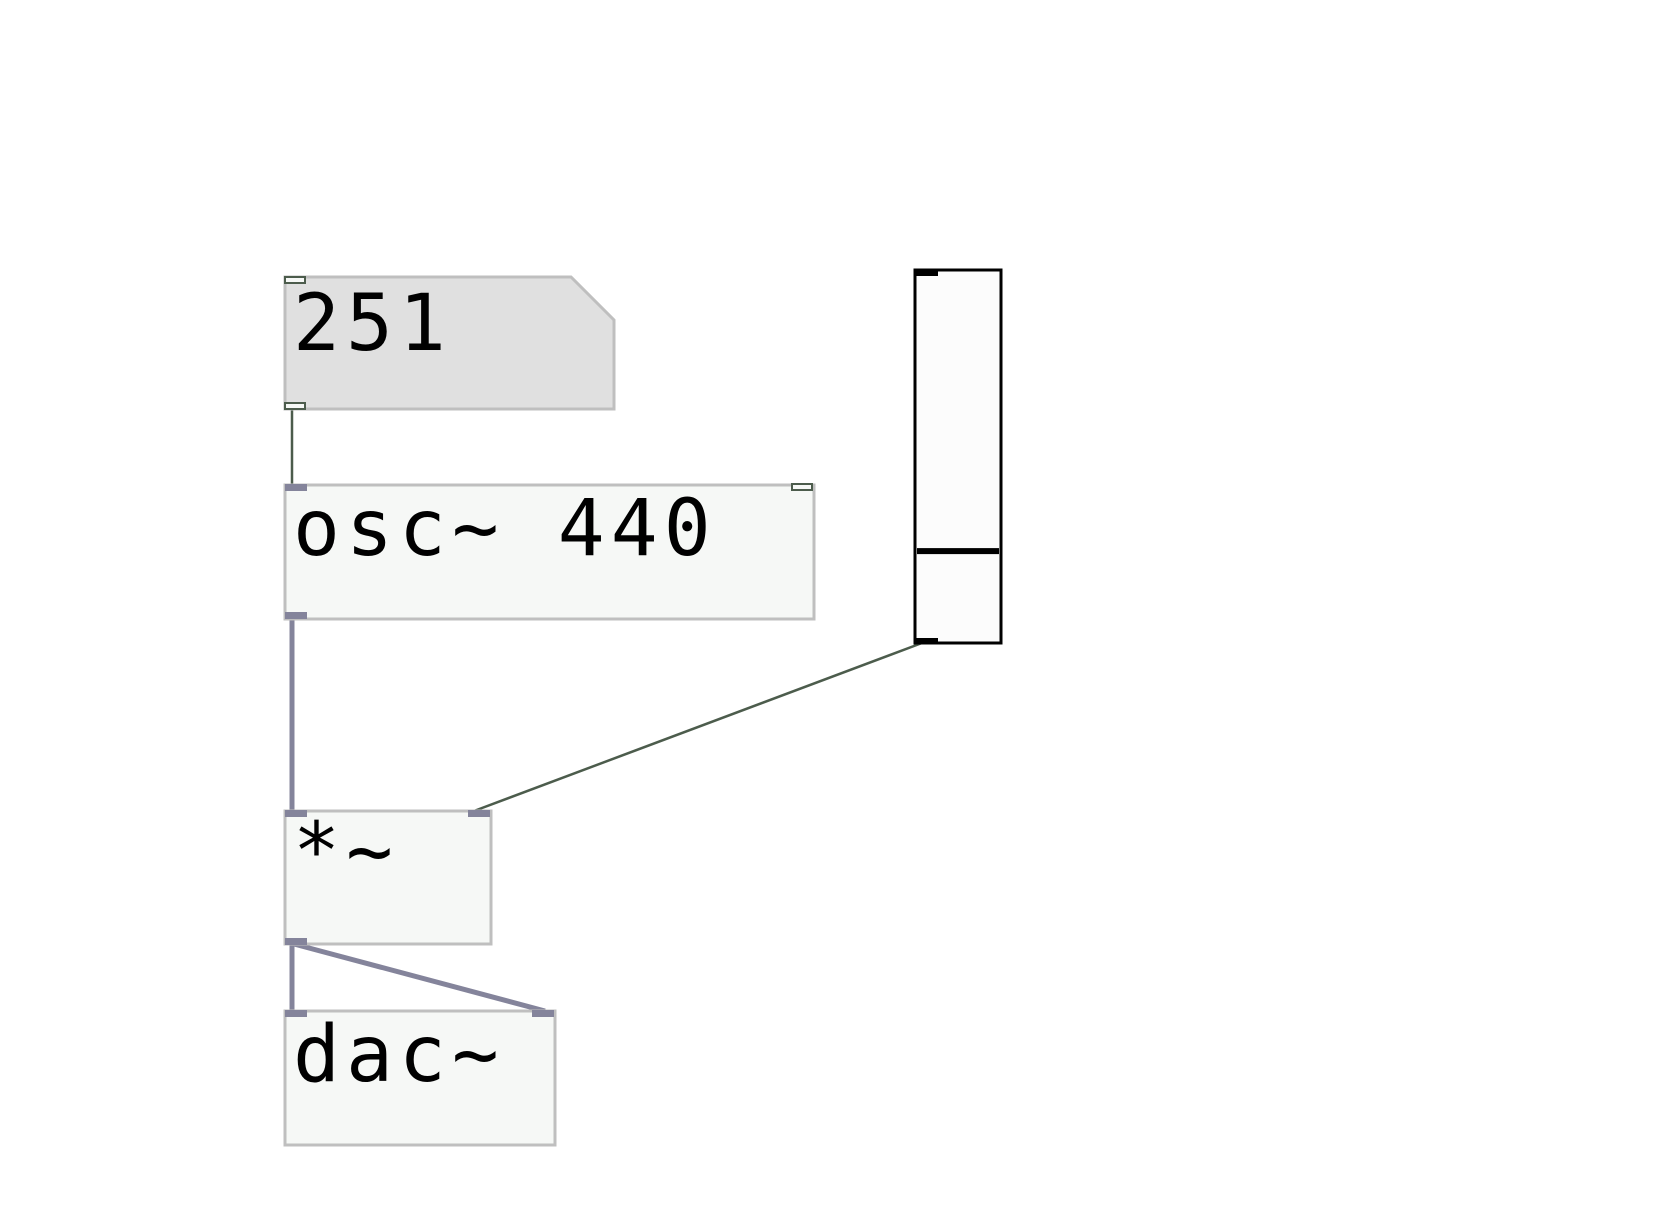 The height and width of the screenshot is (1211, 1672). What do you see at coordinates (295, 280) in the screenshot?
I see `number-box-inlet` at bounding box center [295, 280].